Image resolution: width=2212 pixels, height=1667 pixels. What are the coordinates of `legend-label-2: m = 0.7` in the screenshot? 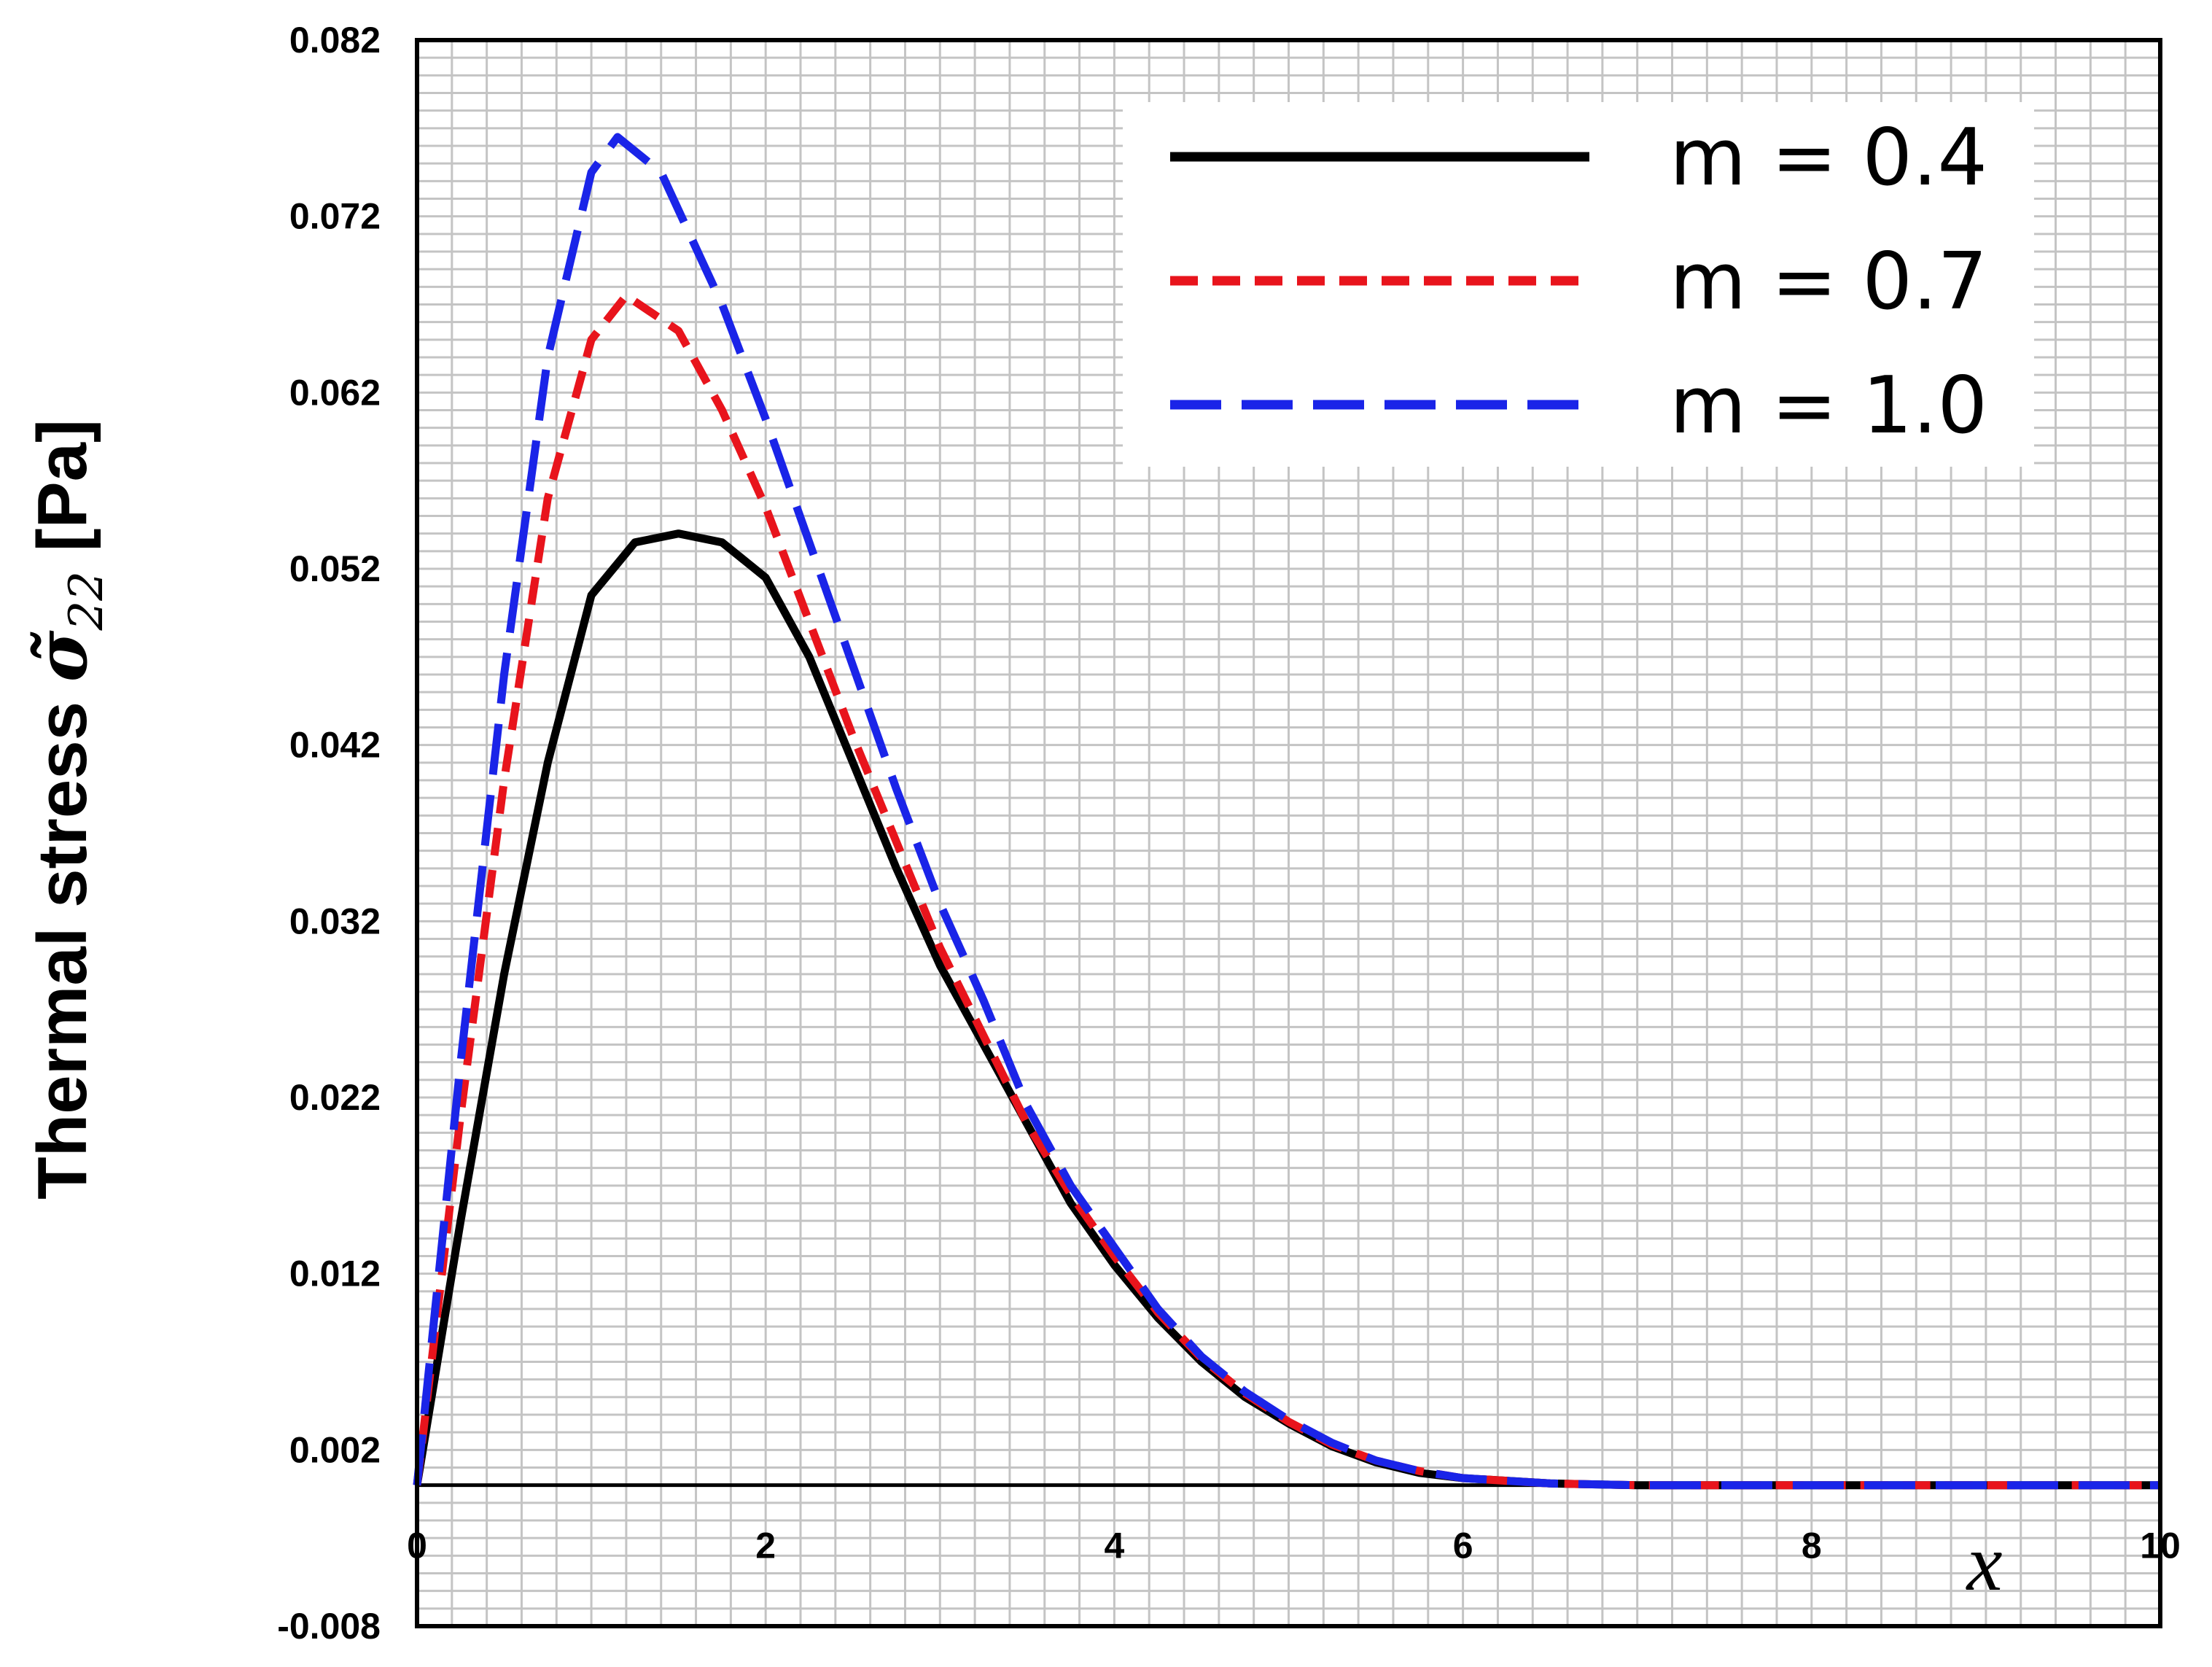 It's located at (1828, 281).